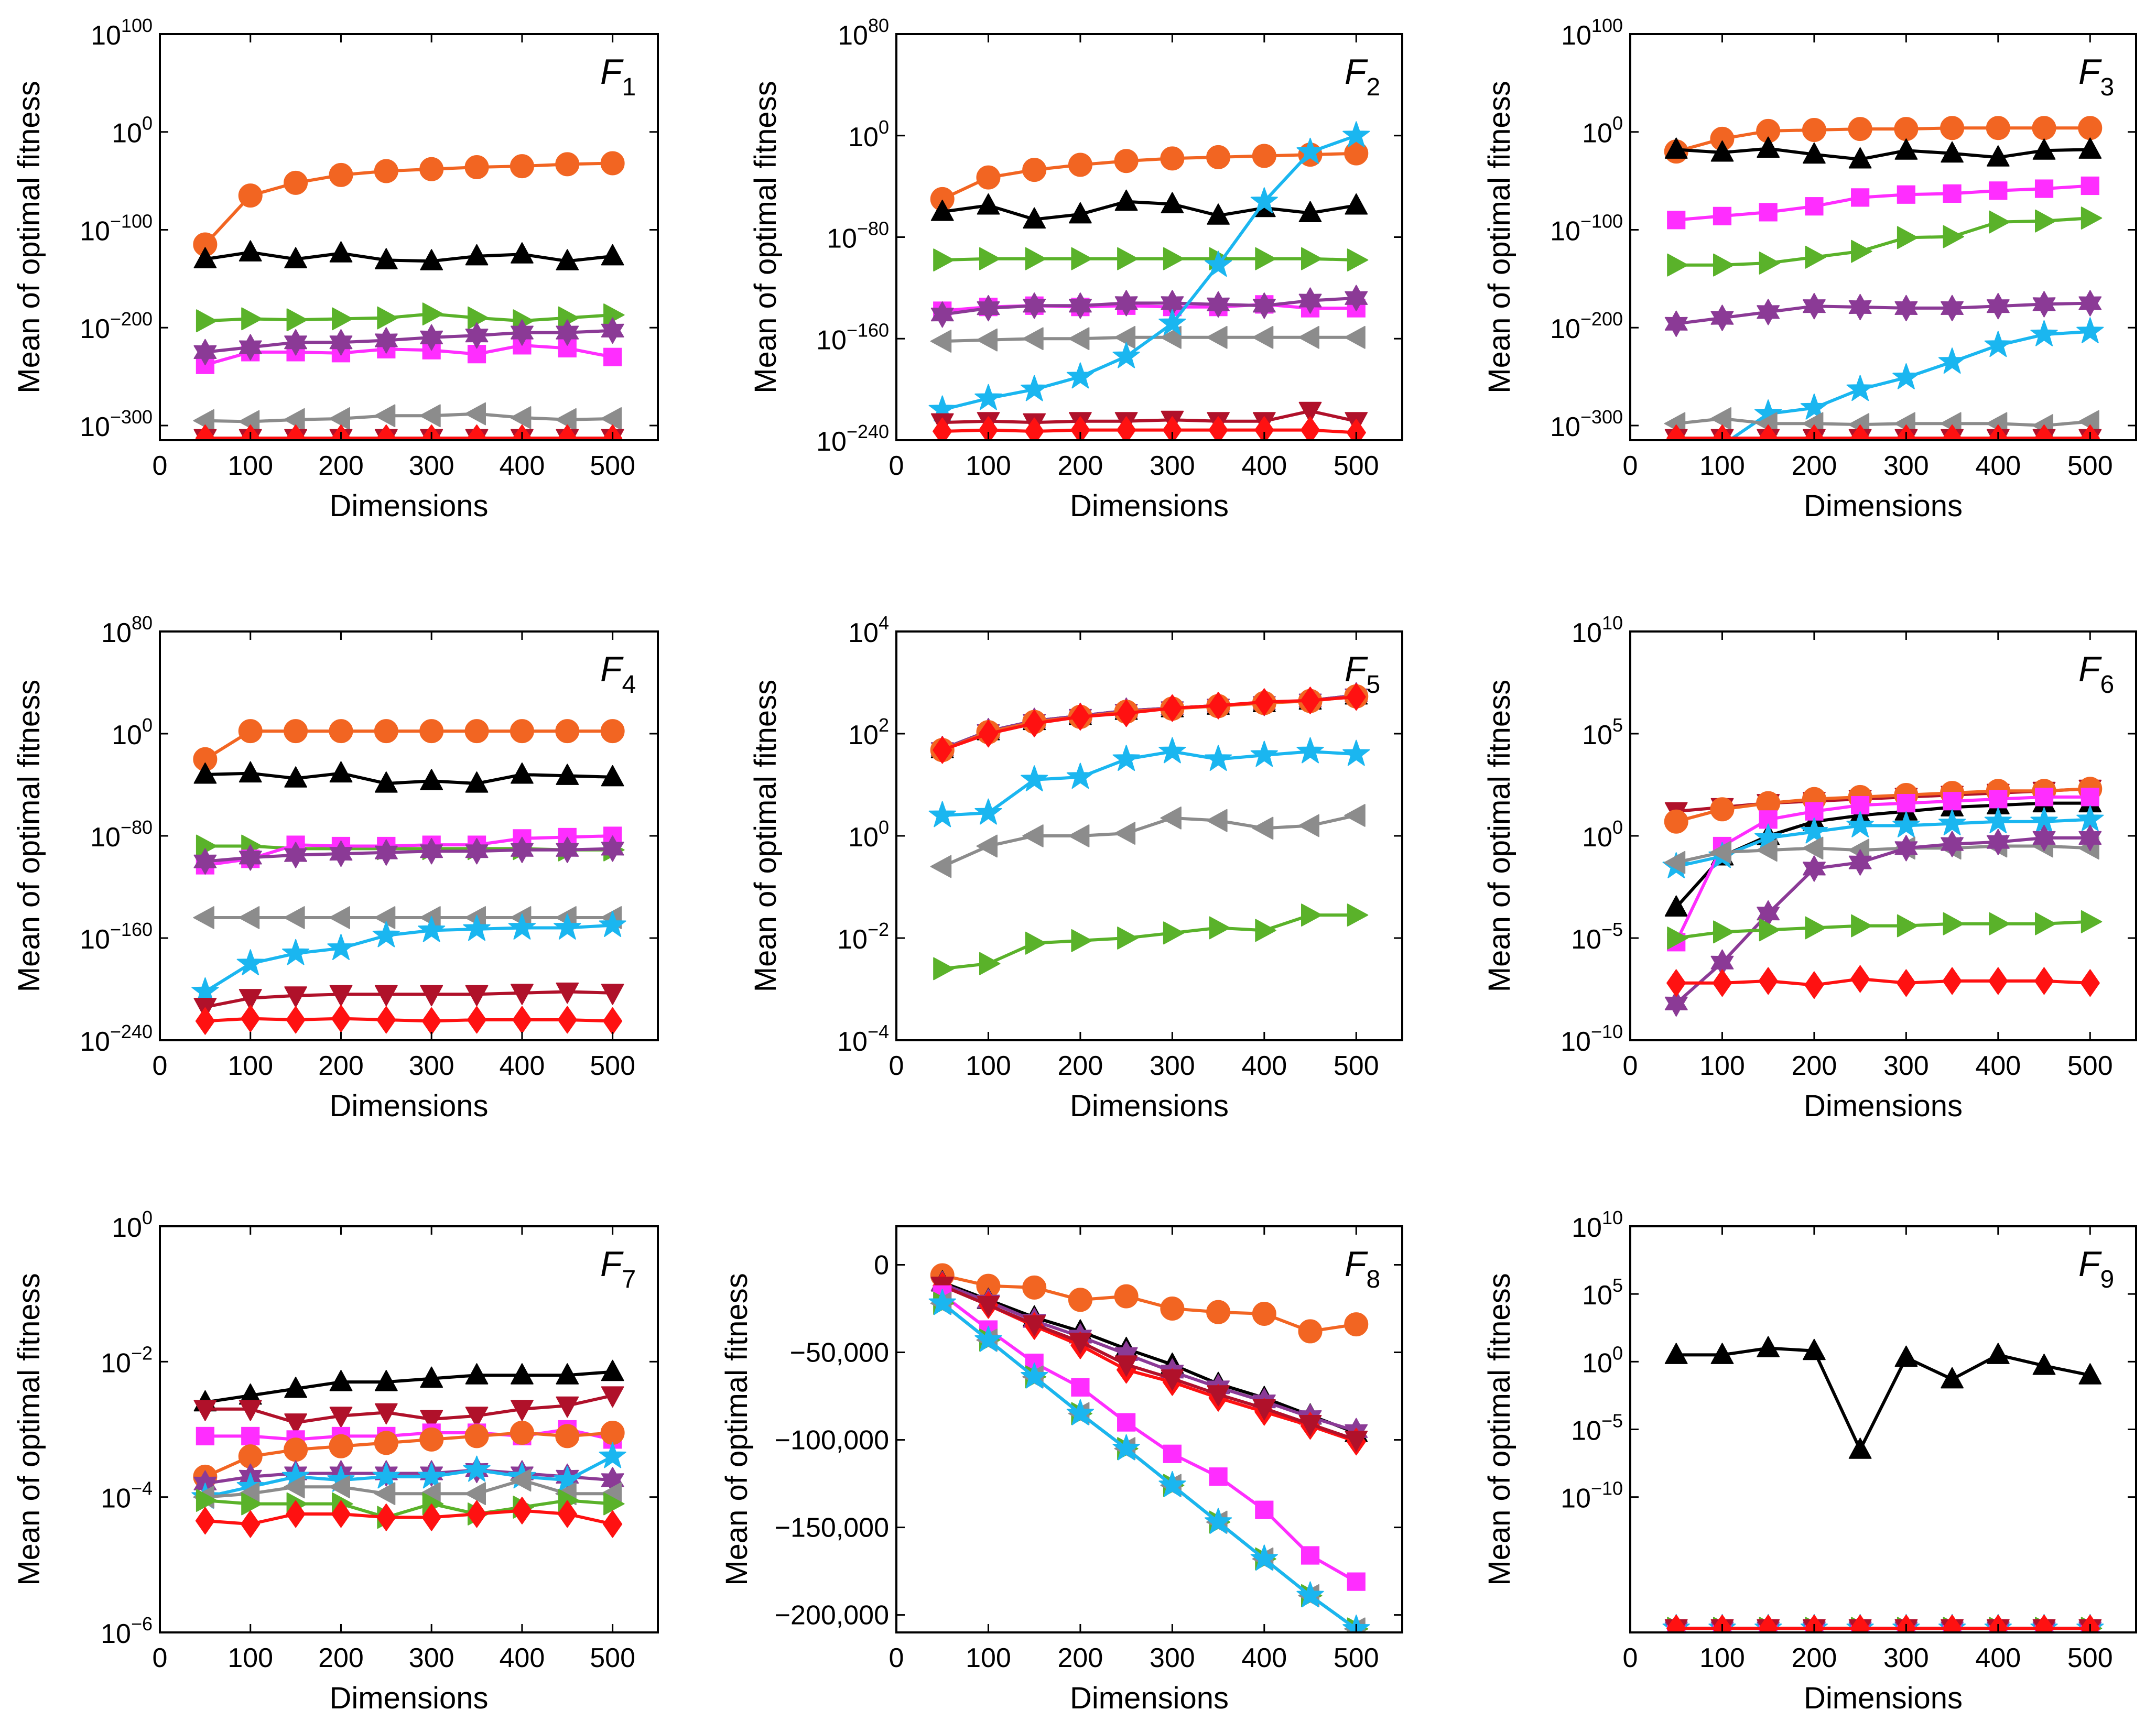 The width and height of the screenshot is (2156, 1732). What do you see at coordinates (431, 1658) in the screenshot?
I see `x-tick-label: 300` at bounding box center [431, 1658].